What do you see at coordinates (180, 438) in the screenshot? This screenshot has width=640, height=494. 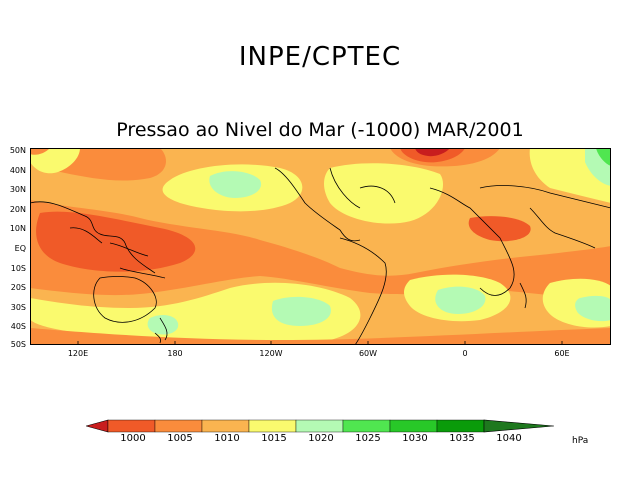 I see `colorbar-label: 1005` at bounding box center [180, 438].